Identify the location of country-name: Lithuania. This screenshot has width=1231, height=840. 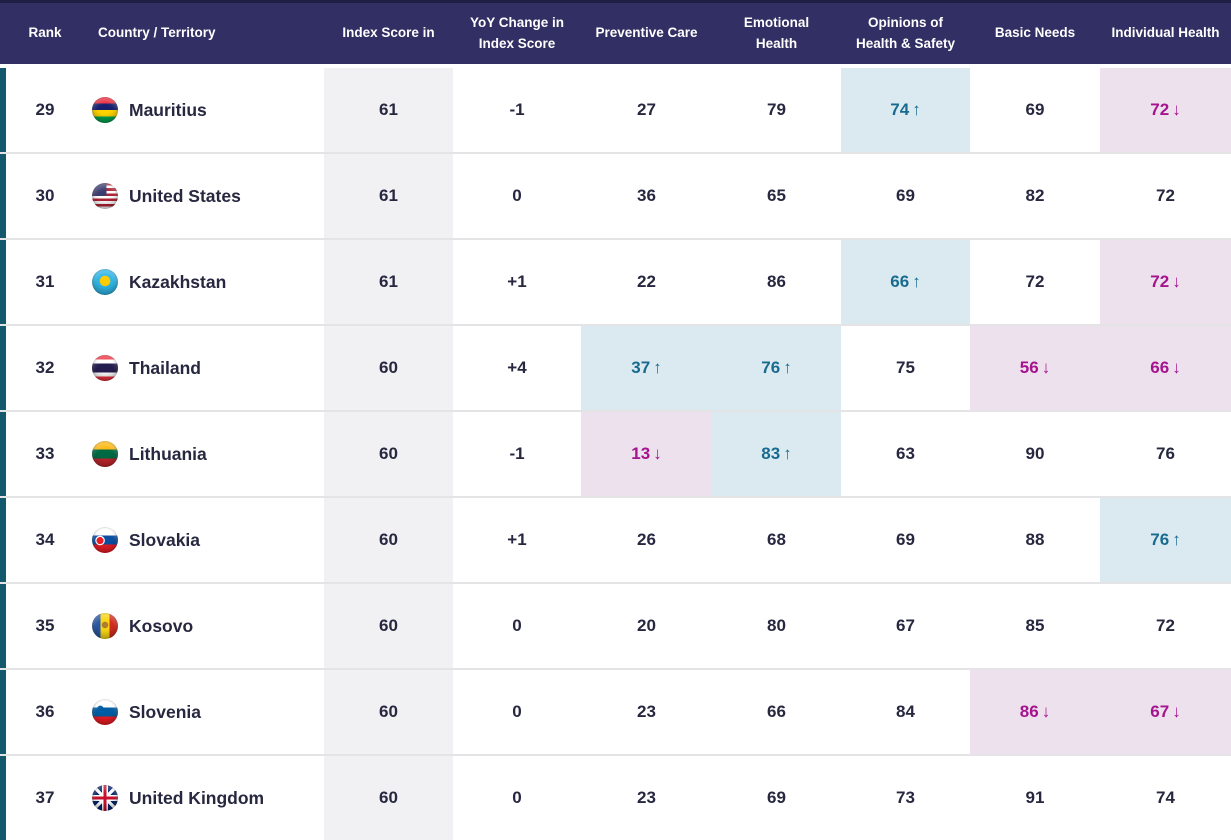
(168, 453).